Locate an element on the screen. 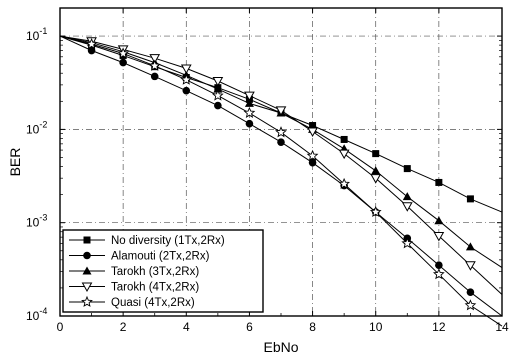 The width and height of the screenshot is (509, 359). y-tick-exponent: -3 is located at coordinates (43, 218).